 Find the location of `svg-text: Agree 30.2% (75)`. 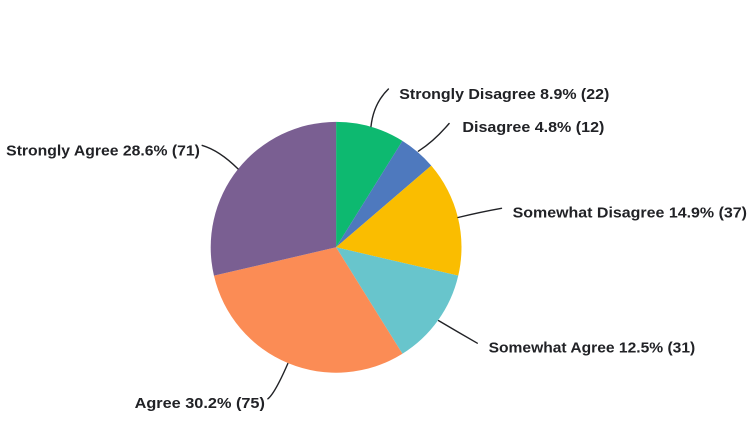

svg-text: Agree 30.2% (75) is located at coordinates (200, 404).